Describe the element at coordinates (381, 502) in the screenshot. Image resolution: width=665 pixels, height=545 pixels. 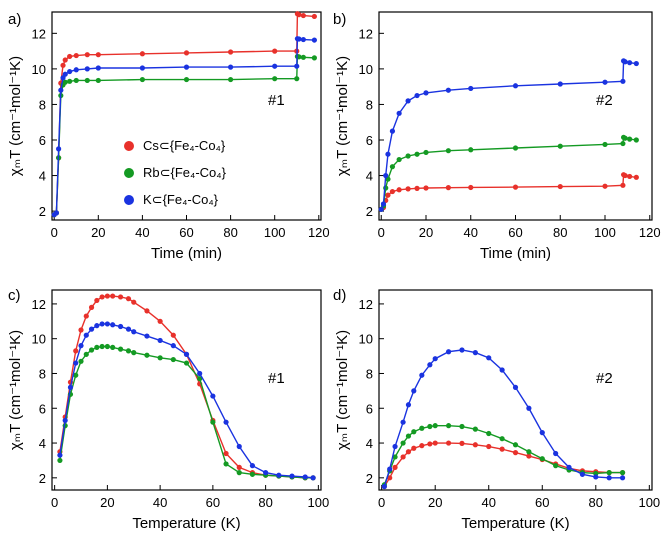
I see `x-tick-label: 0` at that location.